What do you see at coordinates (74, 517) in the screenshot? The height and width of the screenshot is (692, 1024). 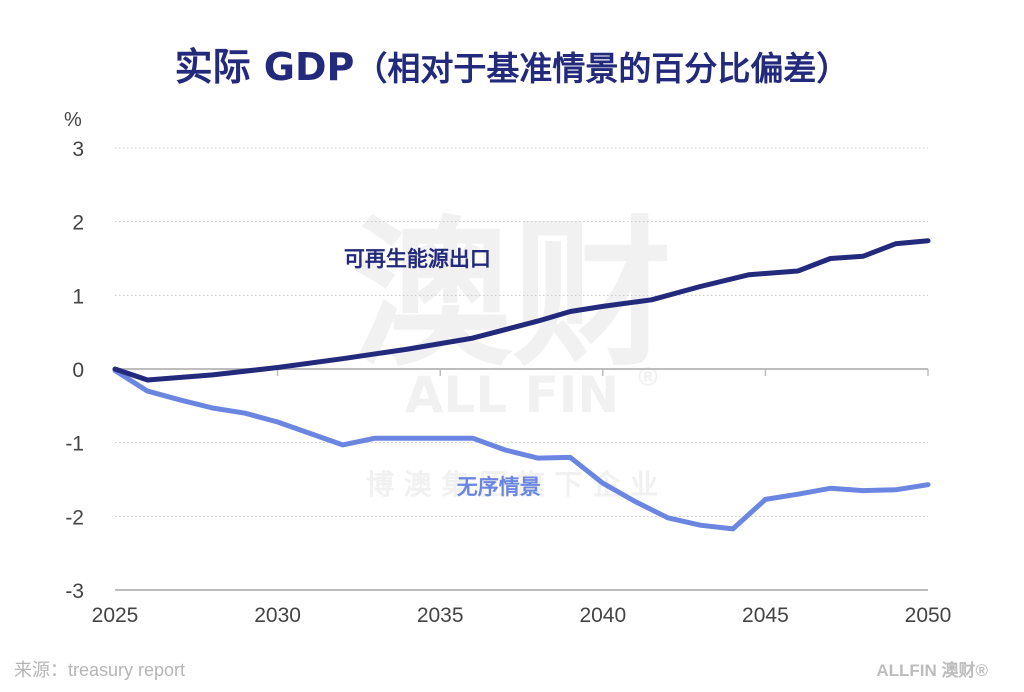 I see `y-tick-label: -2` at bounding box center [74, 517].